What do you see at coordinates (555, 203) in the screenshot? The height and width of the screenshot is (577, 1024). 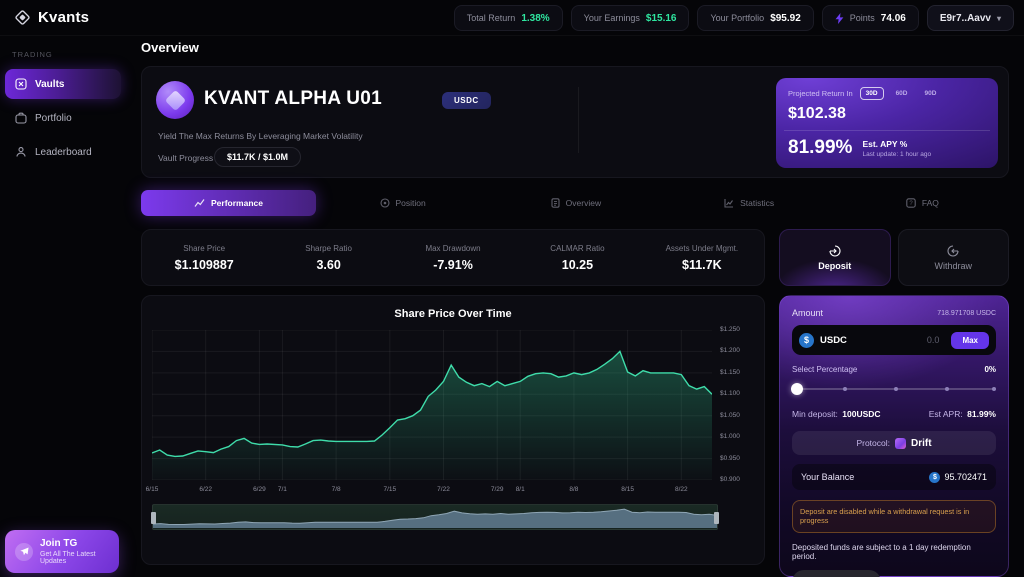 I see `overview-icon` at bounding box center [555, 203].